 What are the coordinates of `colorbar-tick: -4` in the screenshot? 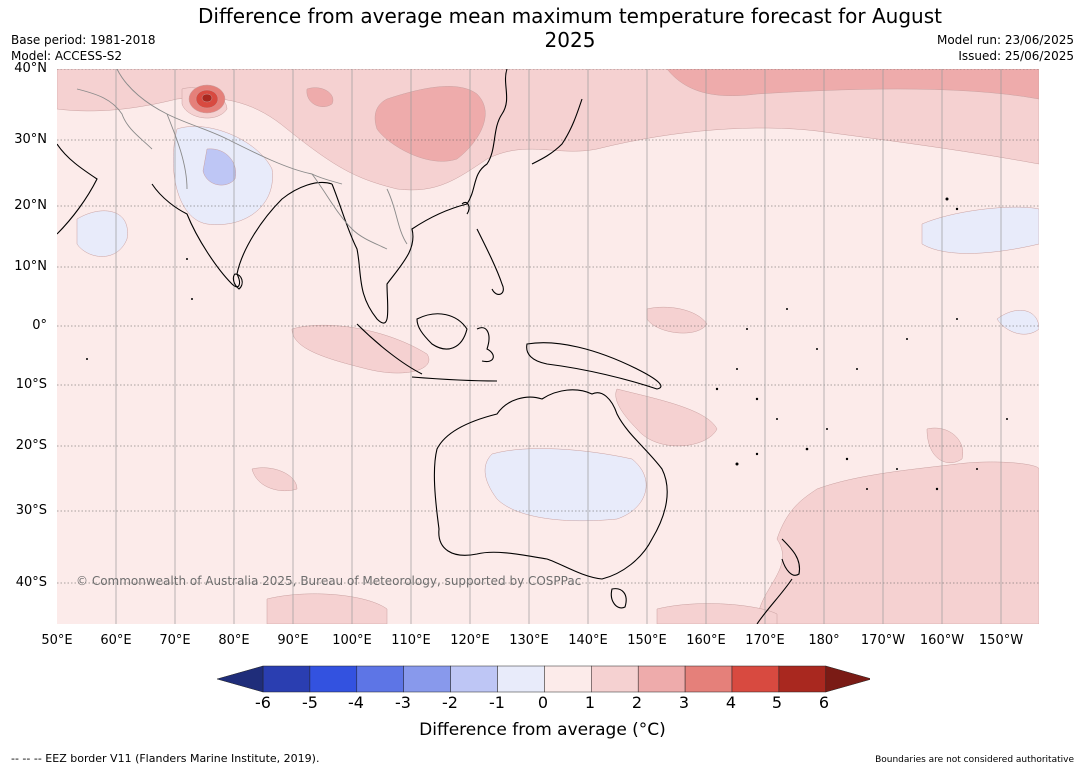 It's located at (356, 702).